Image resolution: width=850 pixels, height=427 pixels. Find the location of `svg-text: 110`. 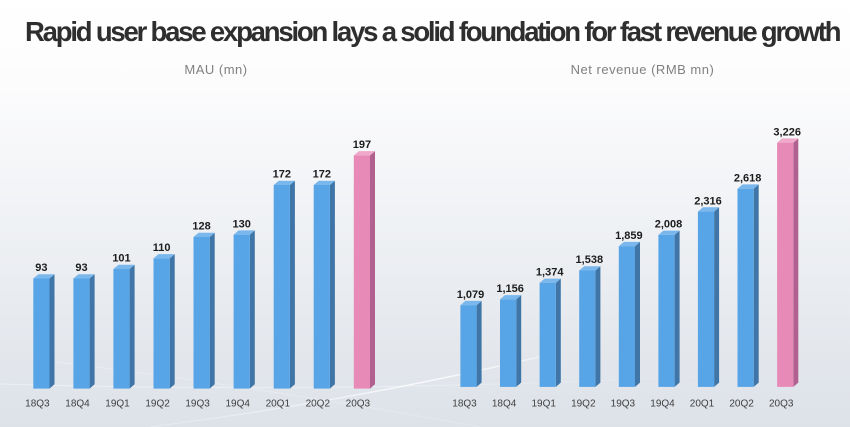

svg-text: 110 is located at coordinates (162, 248).